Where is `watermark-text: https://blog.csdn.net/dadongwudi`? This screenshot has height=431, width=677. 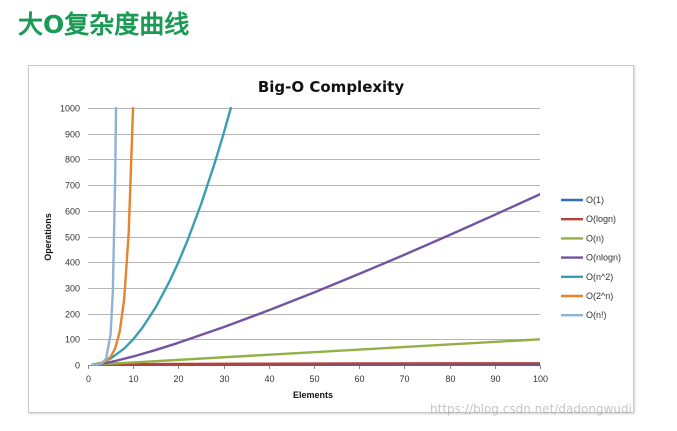 watermark-text: https://blog.csdn.net/dadongwudi is located at coordinates (531, 409).